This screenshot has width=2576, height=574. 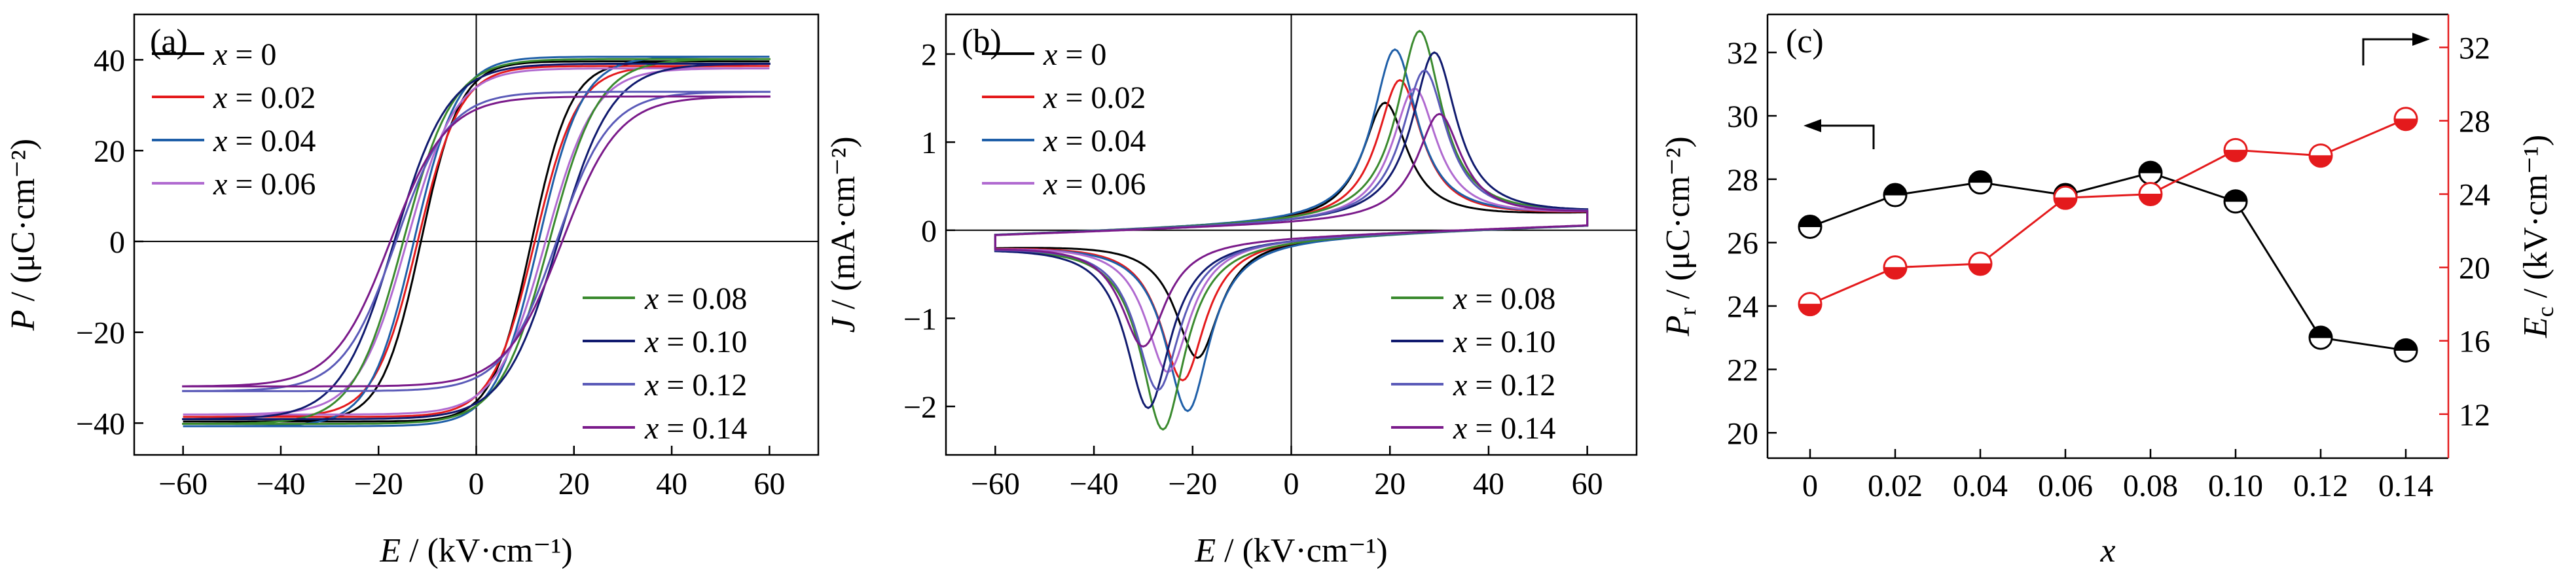 I want to click on left-axis-arrow, so click(x=1839, y=134).